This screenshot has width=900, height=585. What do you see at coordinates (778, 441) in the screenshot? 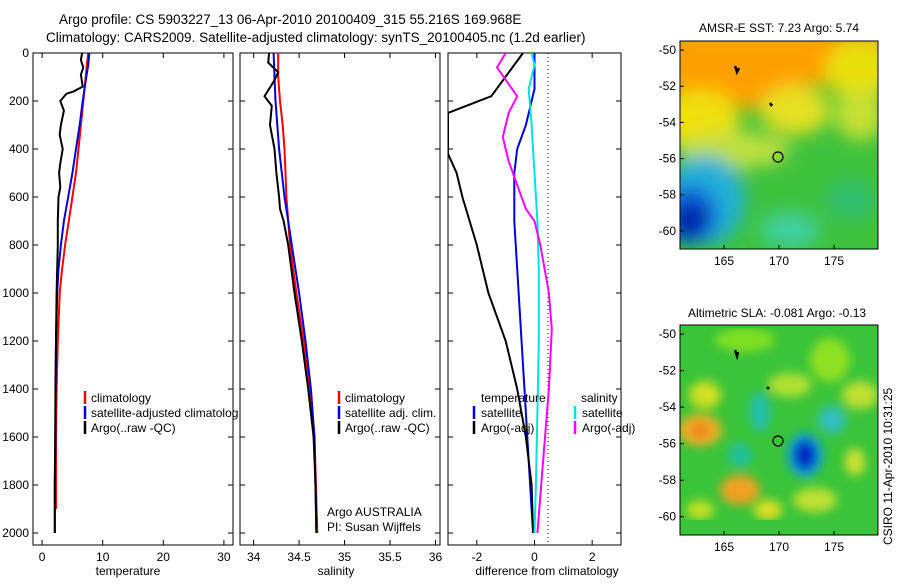
I see `sla-profile-marker` at bounding box center [778, 441].